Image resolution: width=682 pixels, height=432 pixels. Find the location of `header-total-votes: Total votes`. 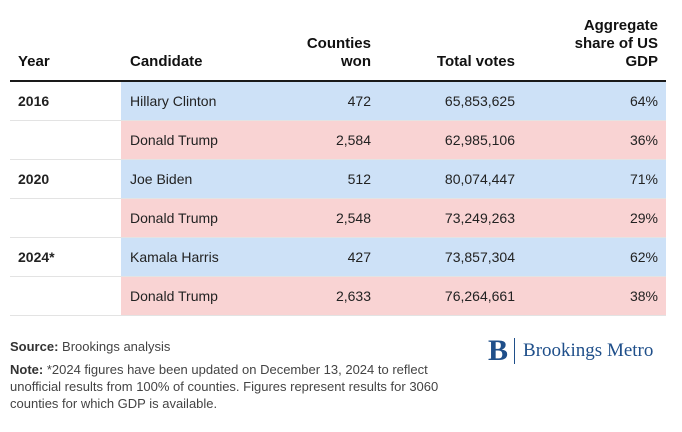

header-total-votes: Total votes is located at coordinates (475, 61).